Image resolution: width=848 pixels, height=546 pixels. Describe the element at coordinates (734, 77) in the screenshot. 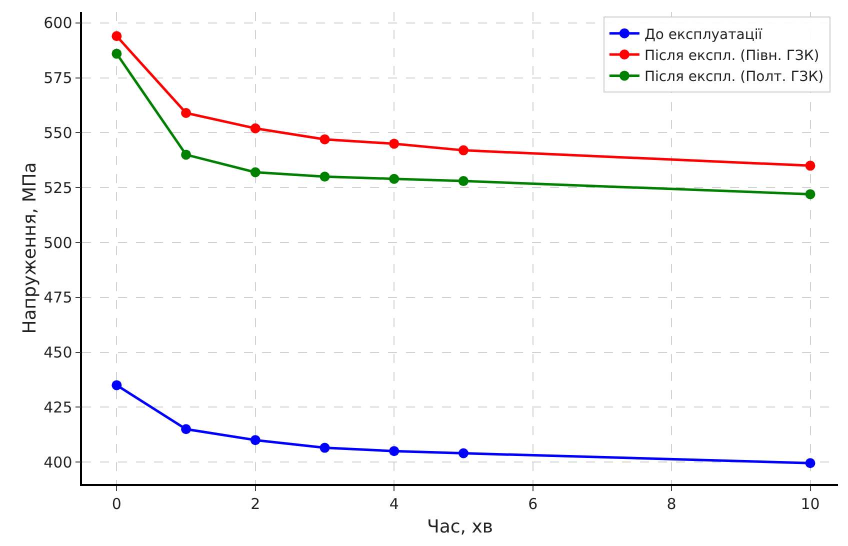

I see `legend-label: Після експл. (Полт. ГЗК)` at that location.